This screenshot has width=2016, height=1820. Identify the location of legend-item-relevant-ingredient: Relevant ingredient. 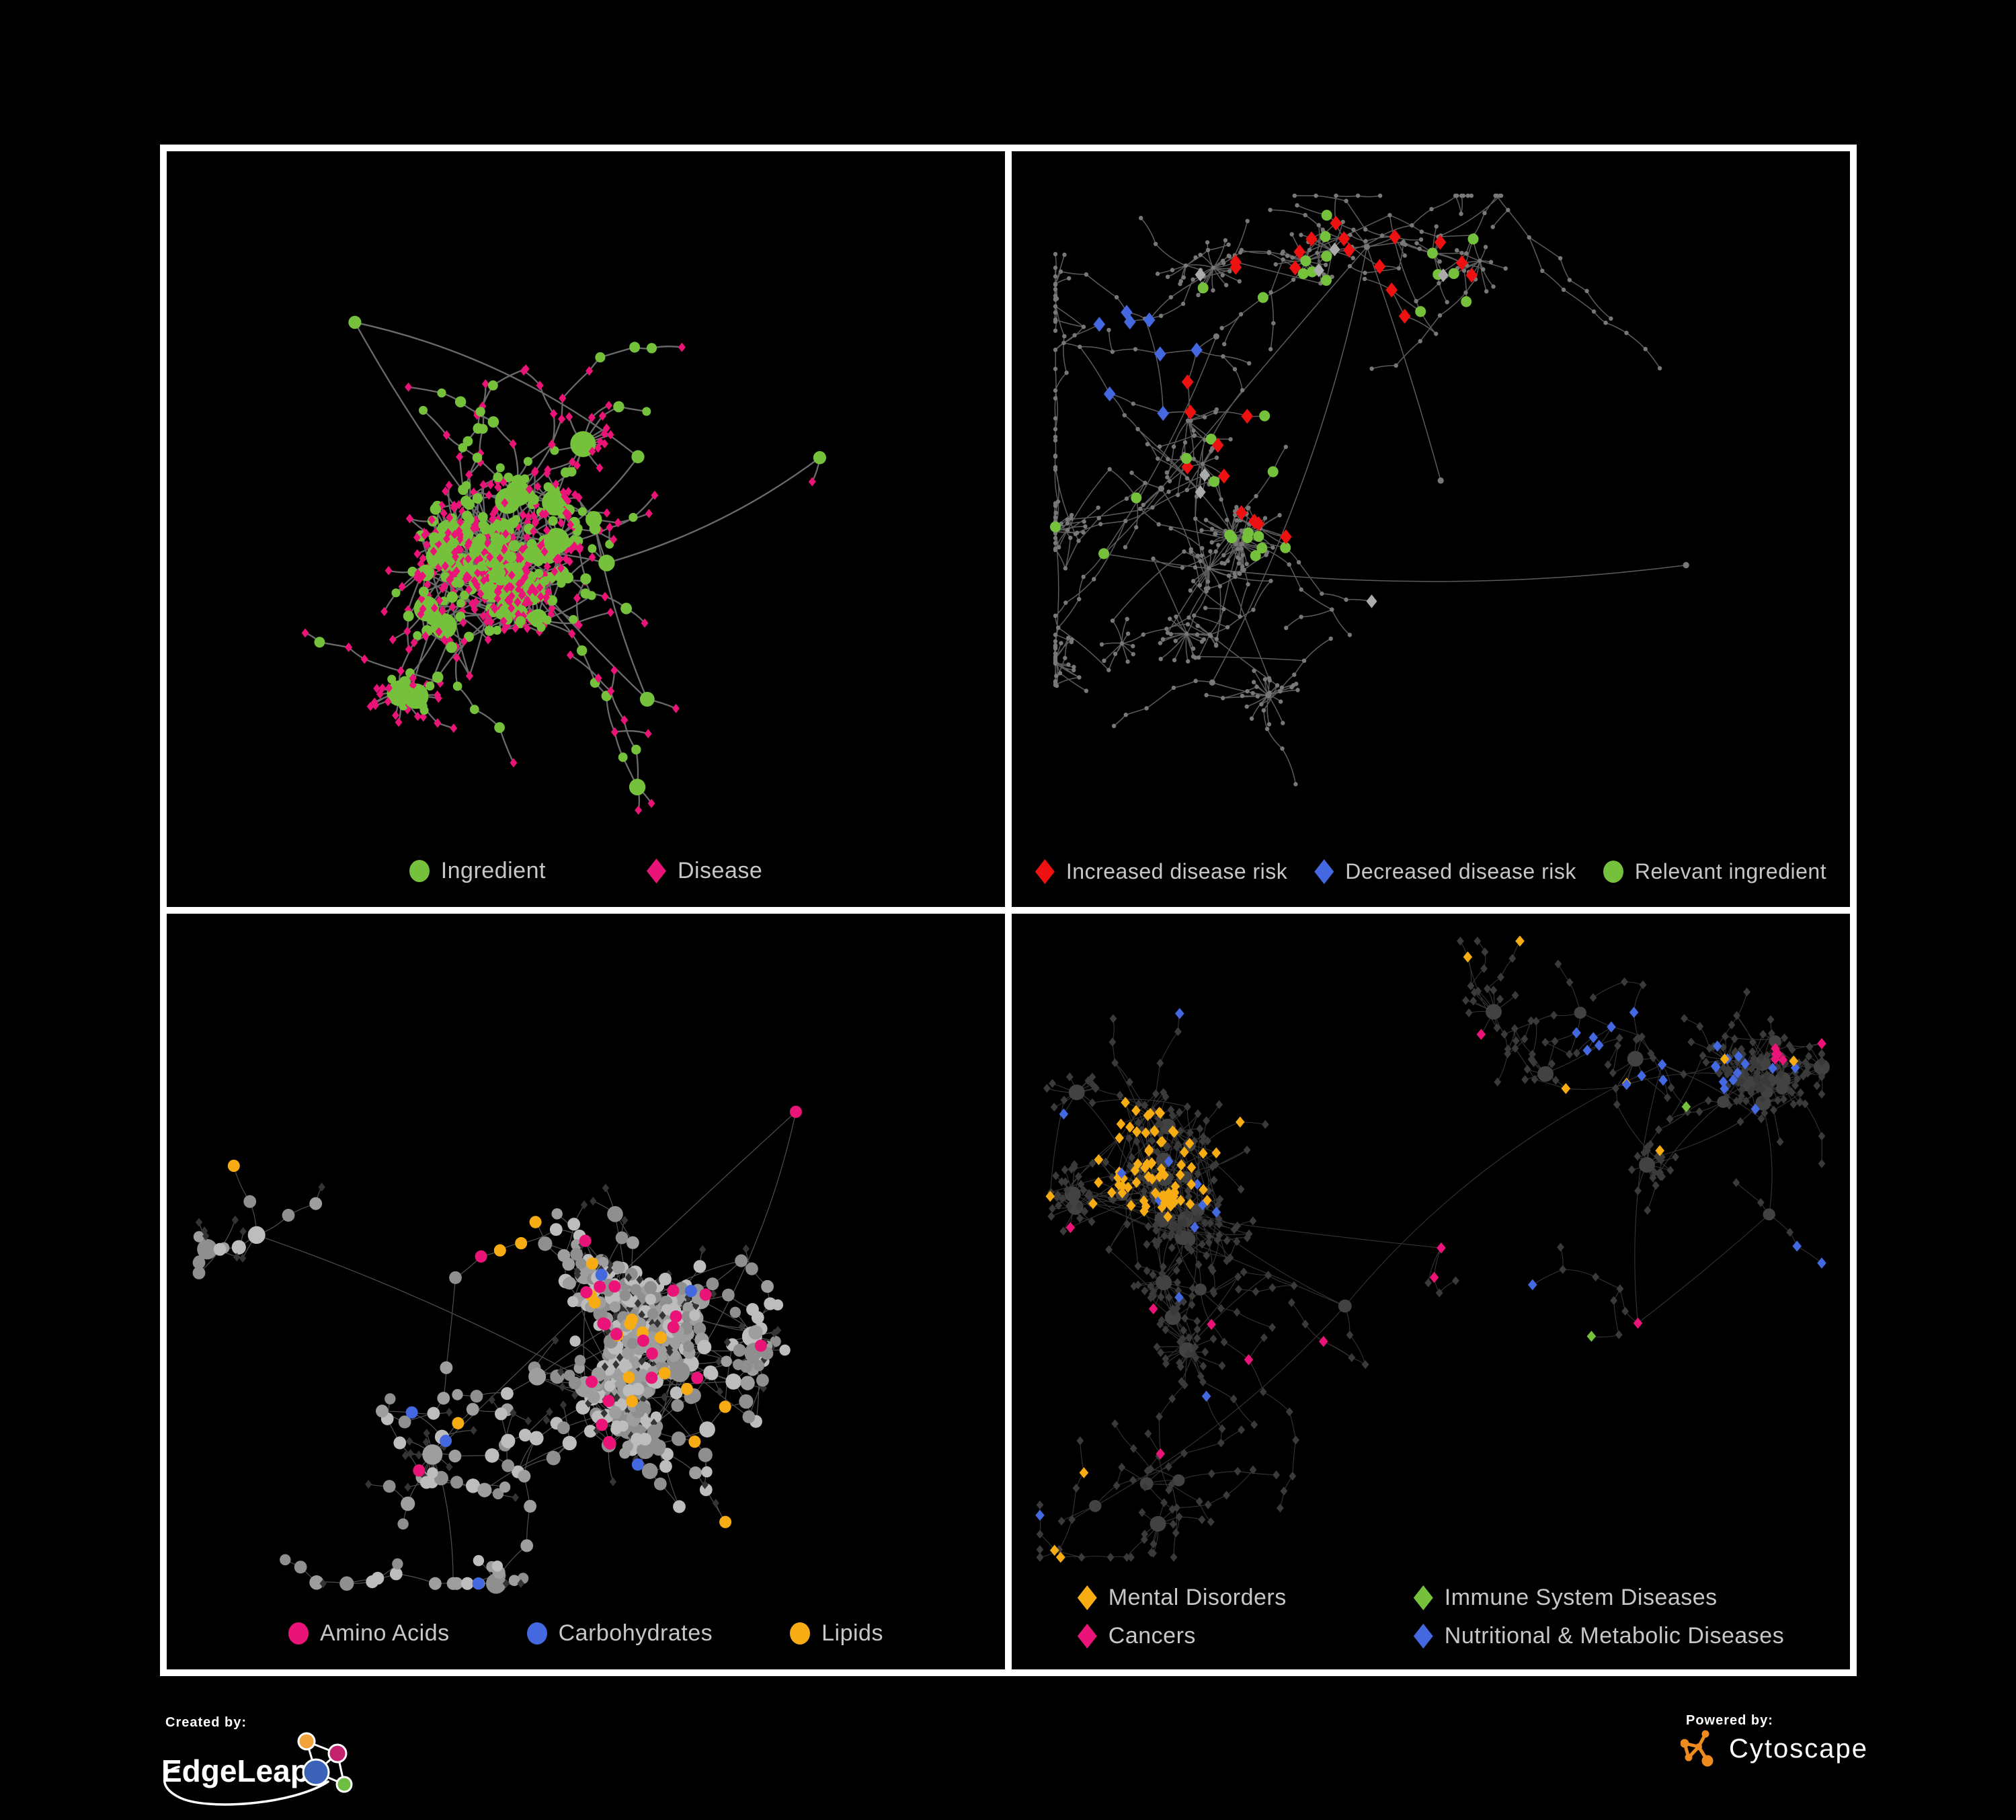
(1714, 871).